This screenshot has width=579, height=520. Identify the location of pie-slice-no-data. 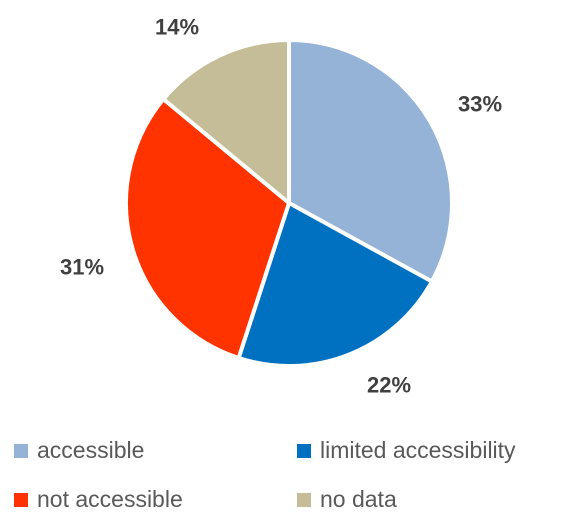
(226, 121).